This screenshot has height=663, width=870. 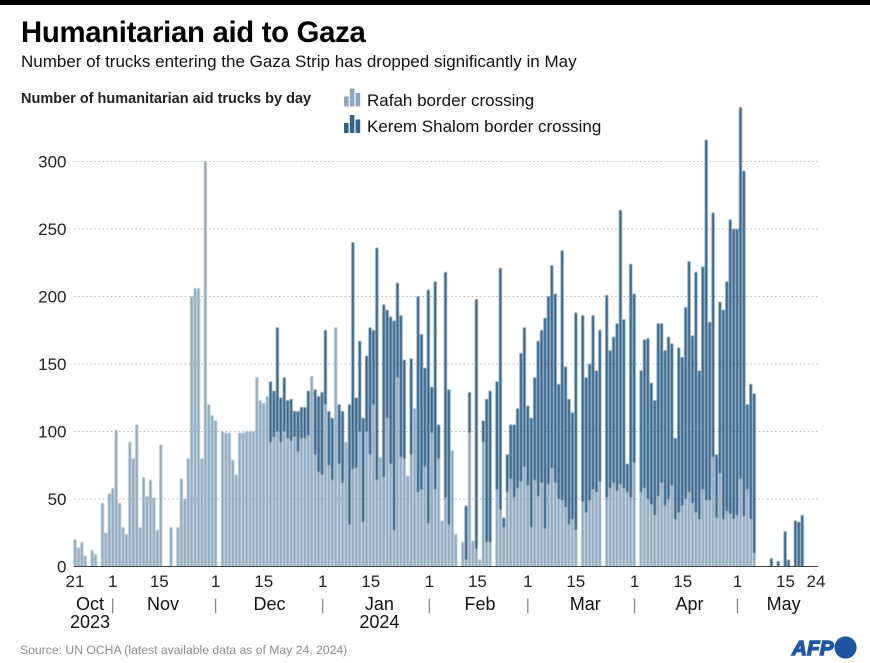 I want to click on svg-text: 0, so click(x=61, y=567).